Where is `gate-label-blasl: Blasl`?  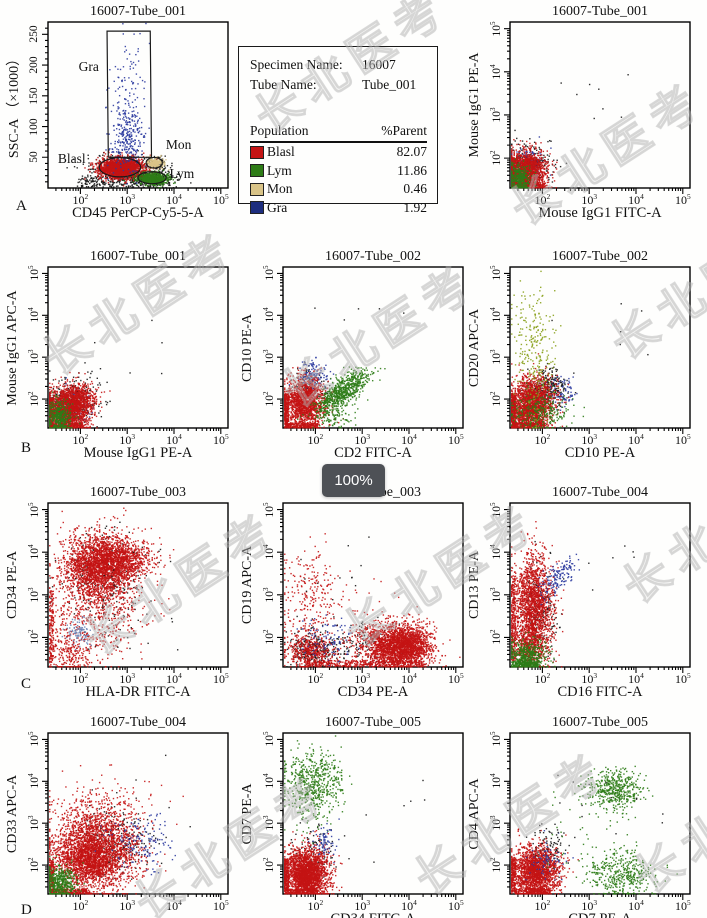
gate-label-blasl: Blasl is located at coordinates (71, 158).